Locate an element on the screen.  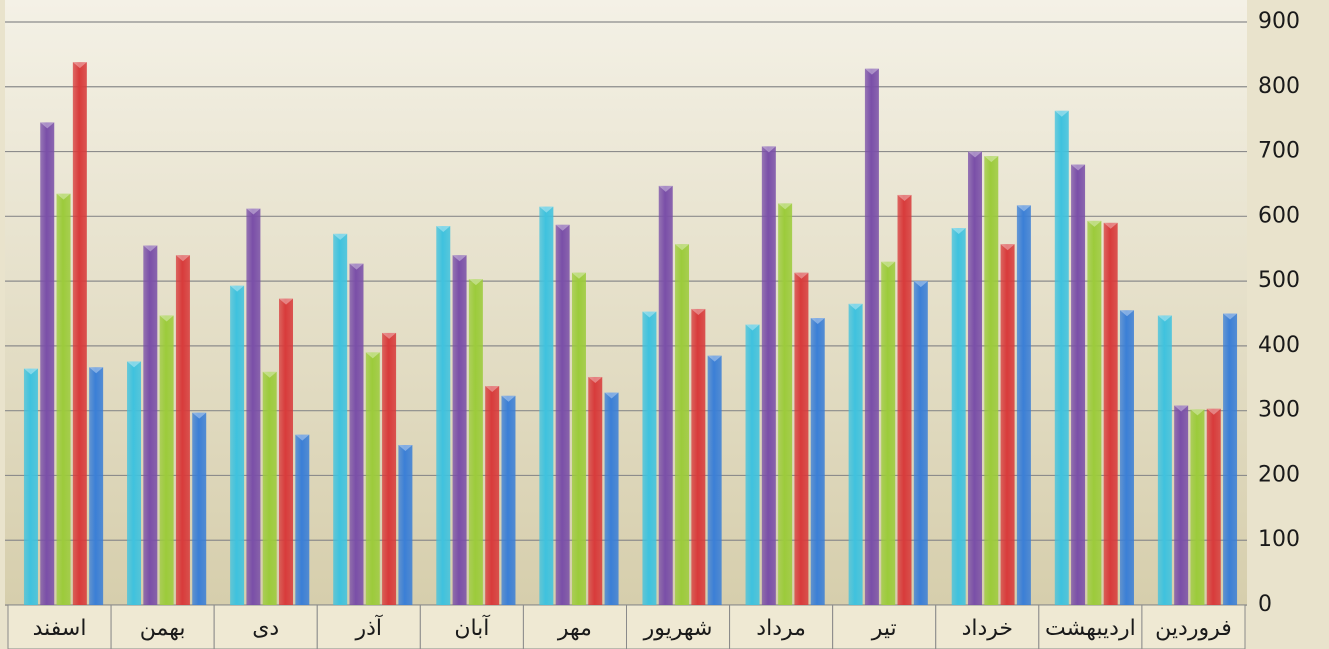
x-tick-label: تیر is located at coordinates (884, 628).